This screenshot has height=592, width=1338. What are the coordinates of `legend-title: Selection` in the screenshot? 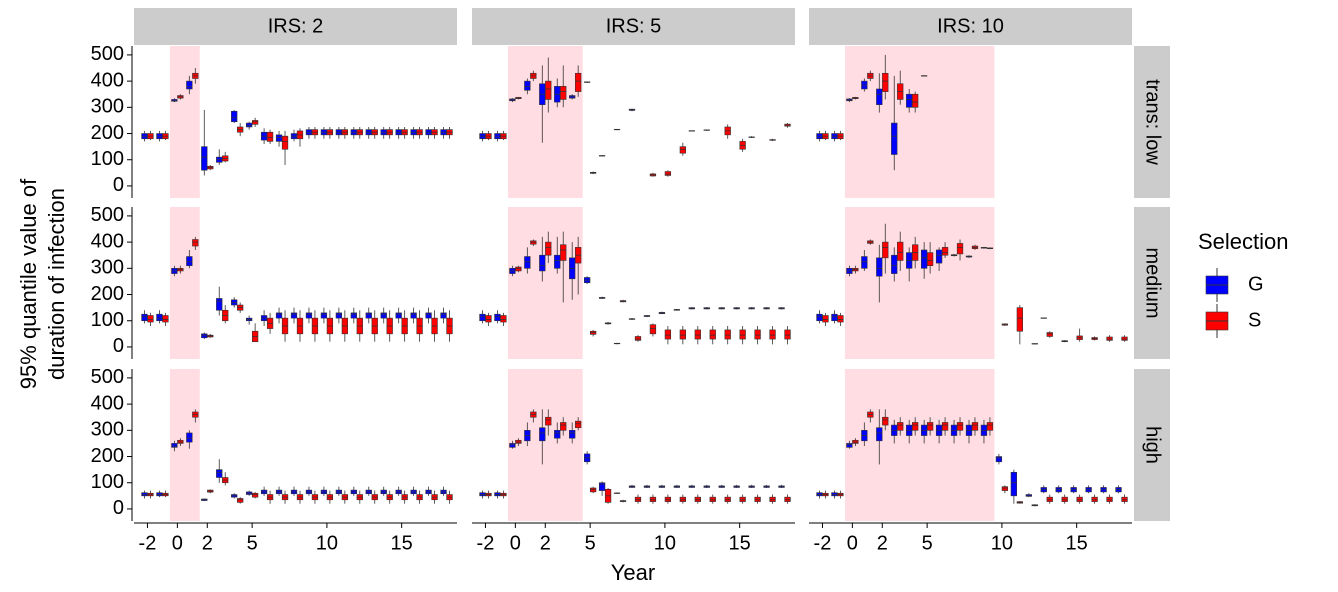 It's located at (1243, 241).